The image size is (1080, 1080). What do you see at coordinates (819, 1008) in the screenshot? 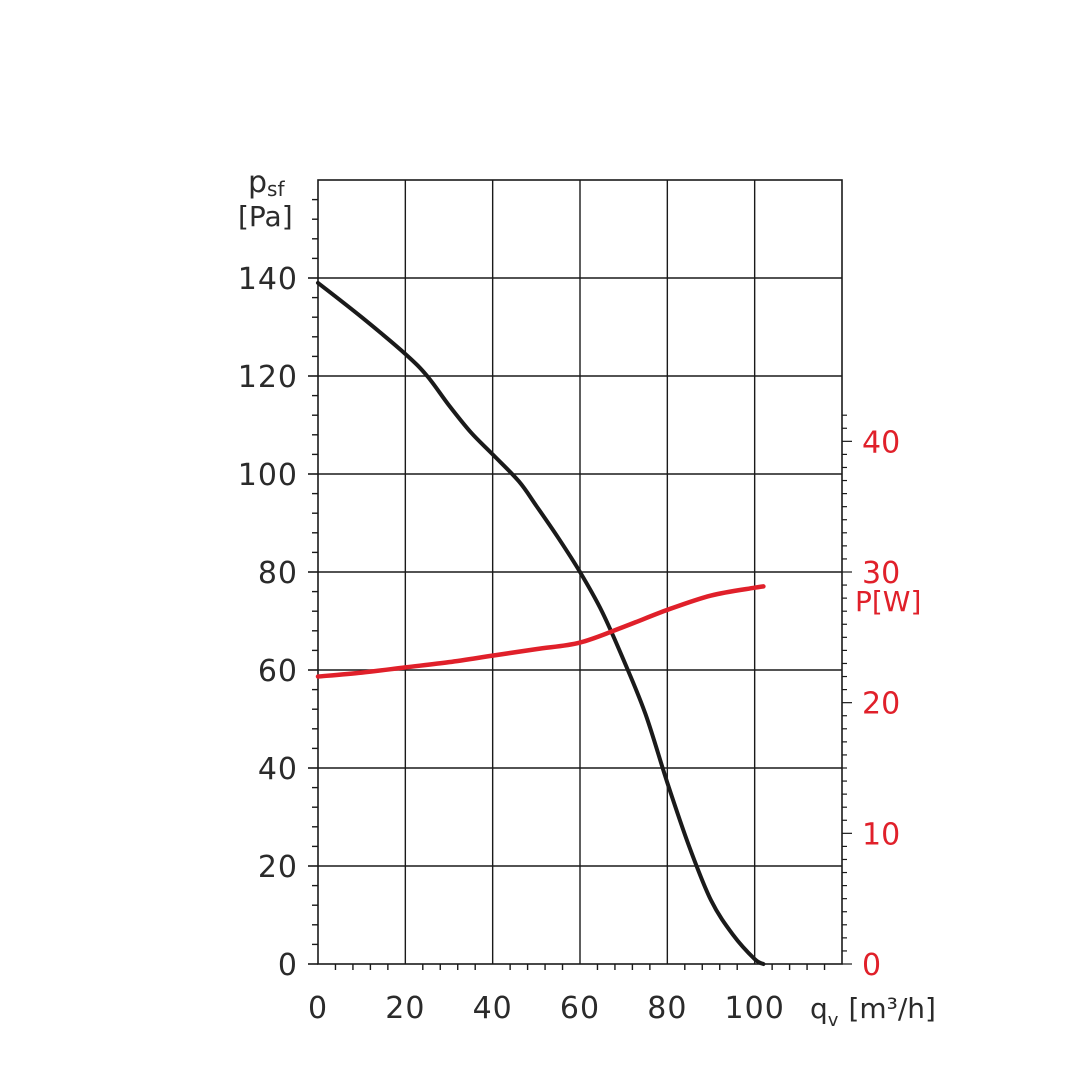
I see `x-axis-label-main: q` at bounding box center [819, 1008].